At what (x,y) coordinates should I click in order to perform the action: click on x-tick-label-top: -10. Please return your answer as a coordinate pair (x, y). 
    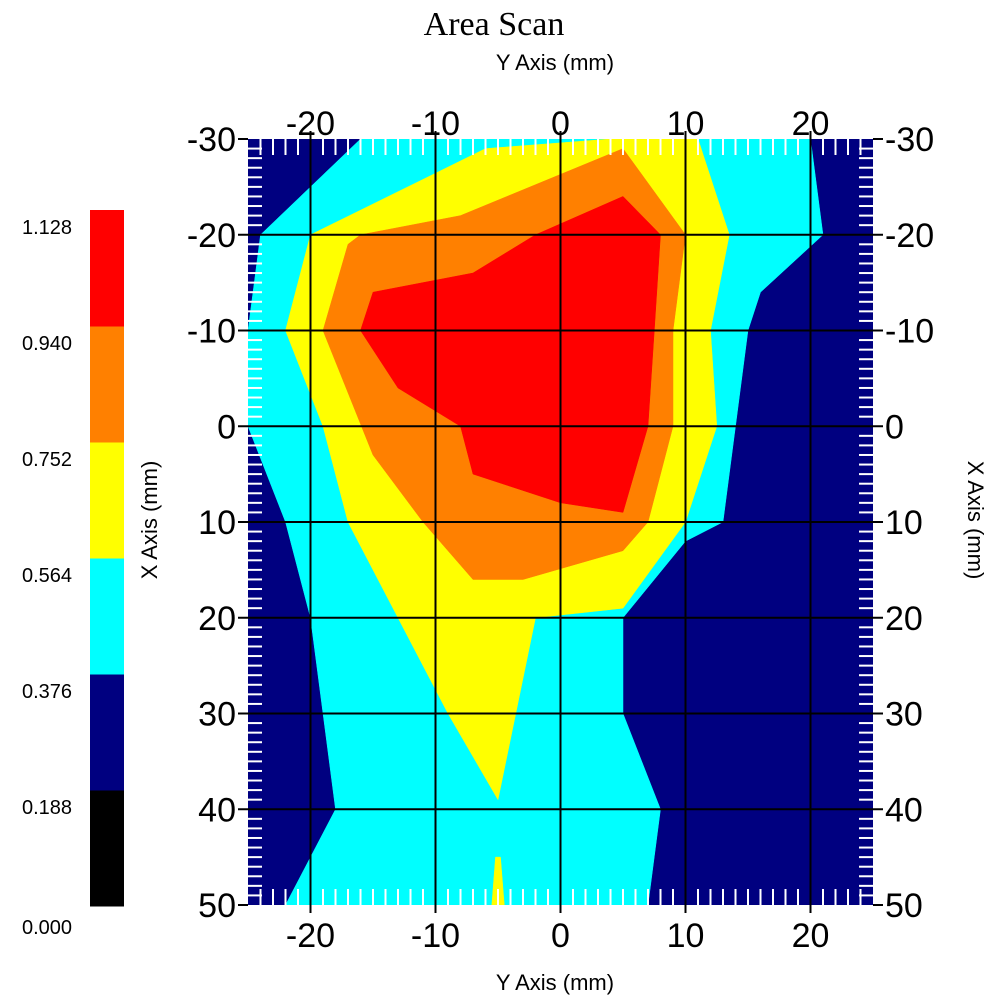
    Looking at the image, I should click on (435, 124).